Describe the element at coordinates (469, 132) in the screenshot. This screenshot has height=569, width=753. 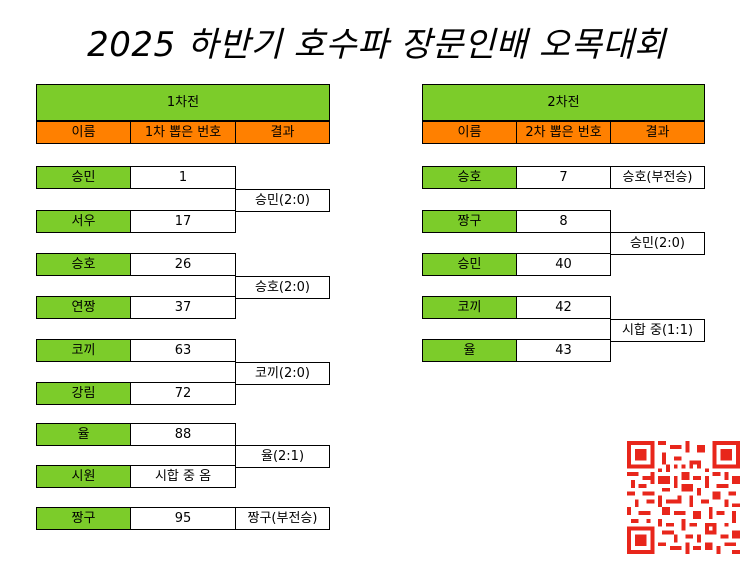
I see `round2-col-name: 이름` at that location.